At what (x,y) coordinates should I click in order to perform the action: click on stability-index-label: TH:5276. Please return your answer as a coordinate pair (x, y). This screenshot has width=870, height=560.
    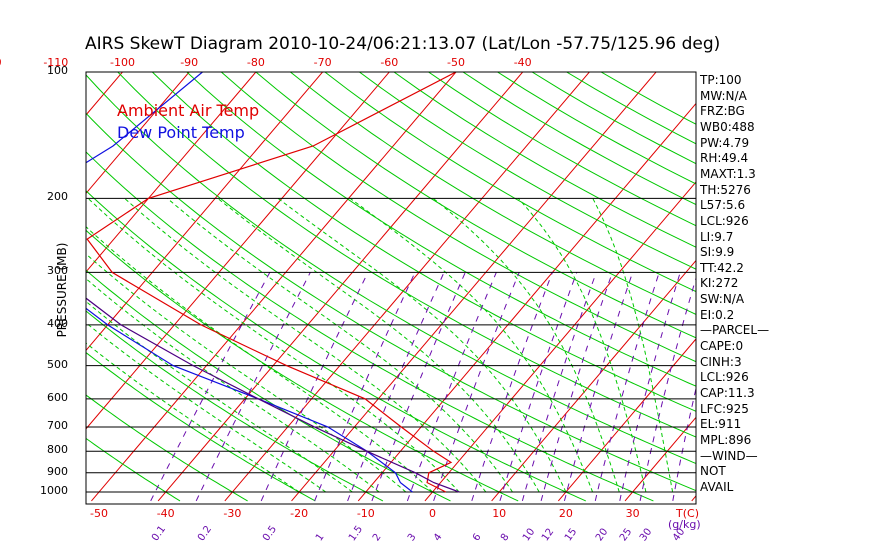
    Looking at the image, I should click on (725, 189).